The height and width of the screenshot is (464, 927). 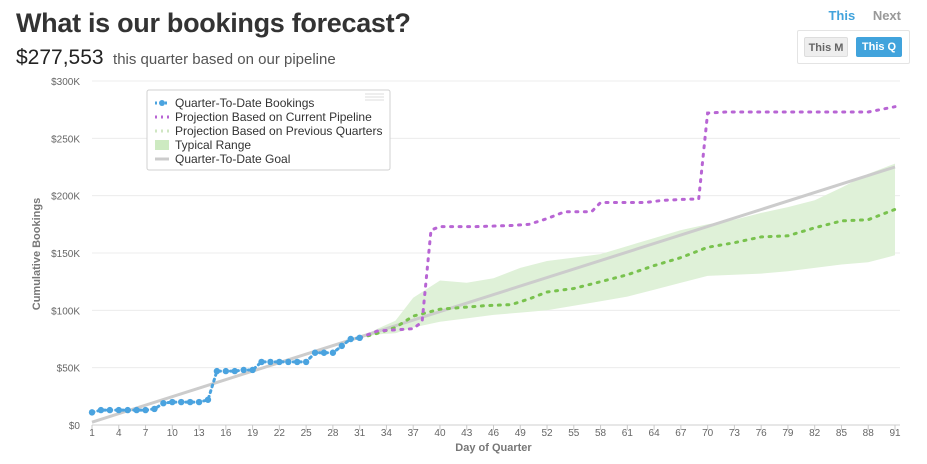 What do you see at coordinates (232, 159) in the screenshot?
I see `legend-label: Quarter-To-Date Goal` at bounding box center [232, 159].